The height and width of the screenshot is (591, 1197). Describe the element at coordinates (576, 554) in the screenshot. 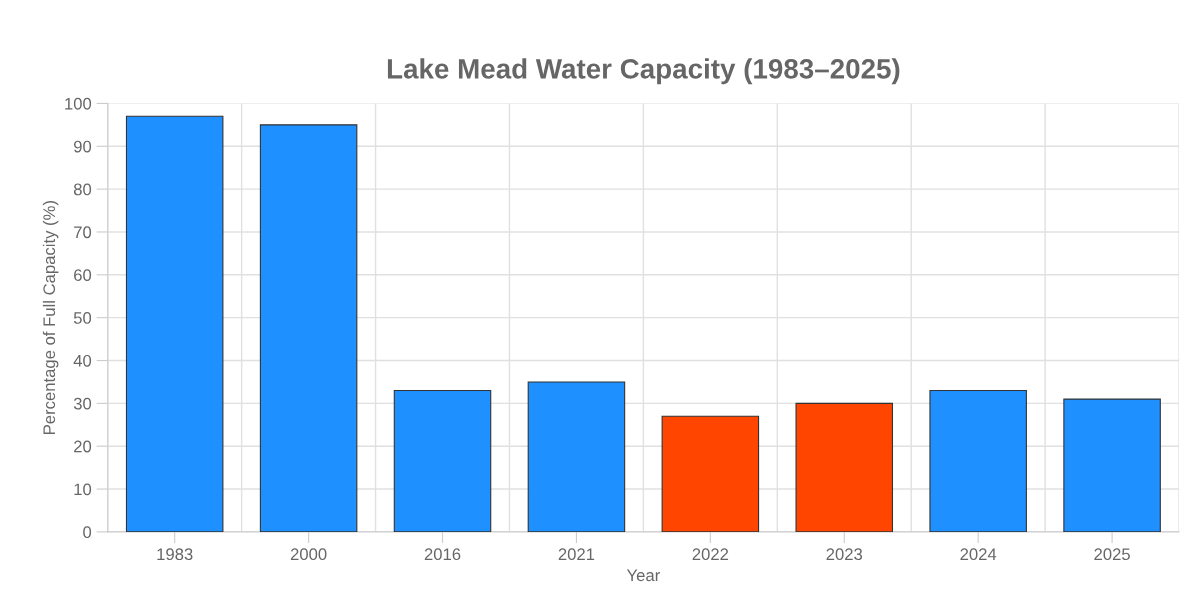

I see `x-tick-label: 2021` at that location.